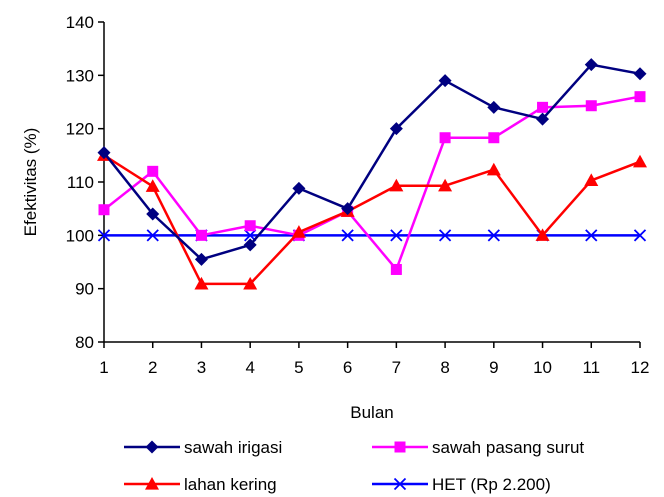  What do you see at coordinates (230, 484) in the screenshot?
I see `legend-label: lahan kering` at bounding box center [230, 484].